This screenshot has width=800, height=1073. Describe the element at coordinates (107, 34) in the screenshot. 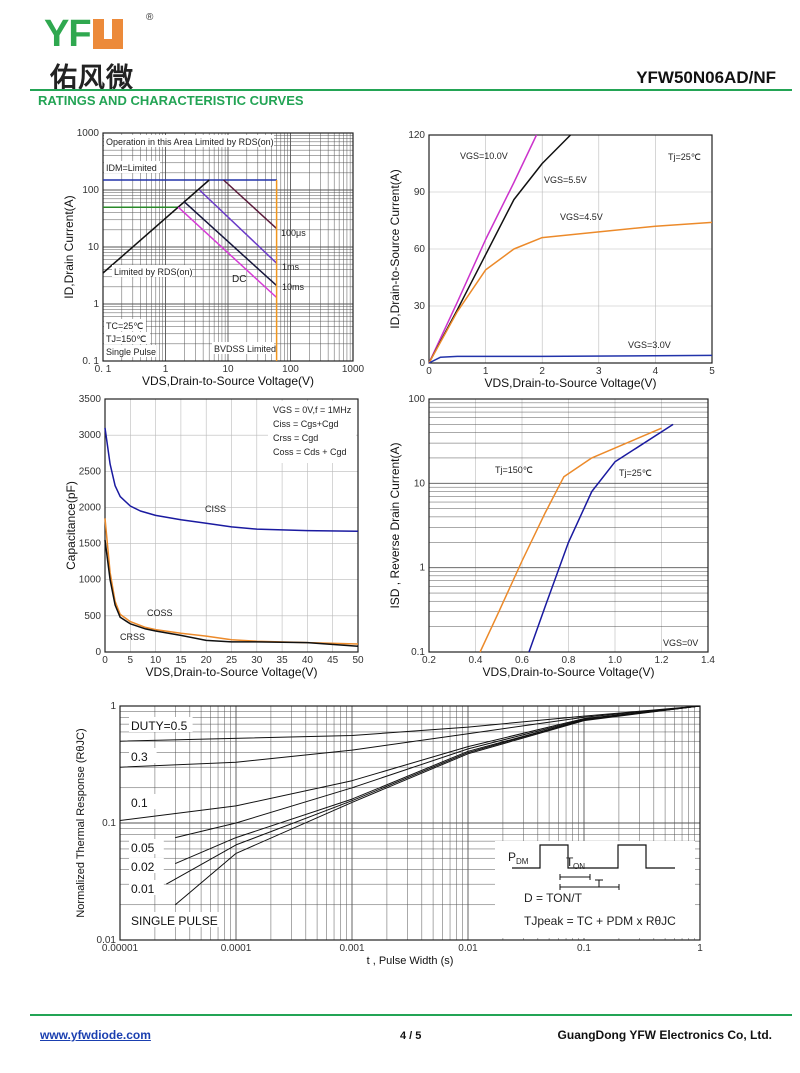

I see `logo-u-mark` at that location.